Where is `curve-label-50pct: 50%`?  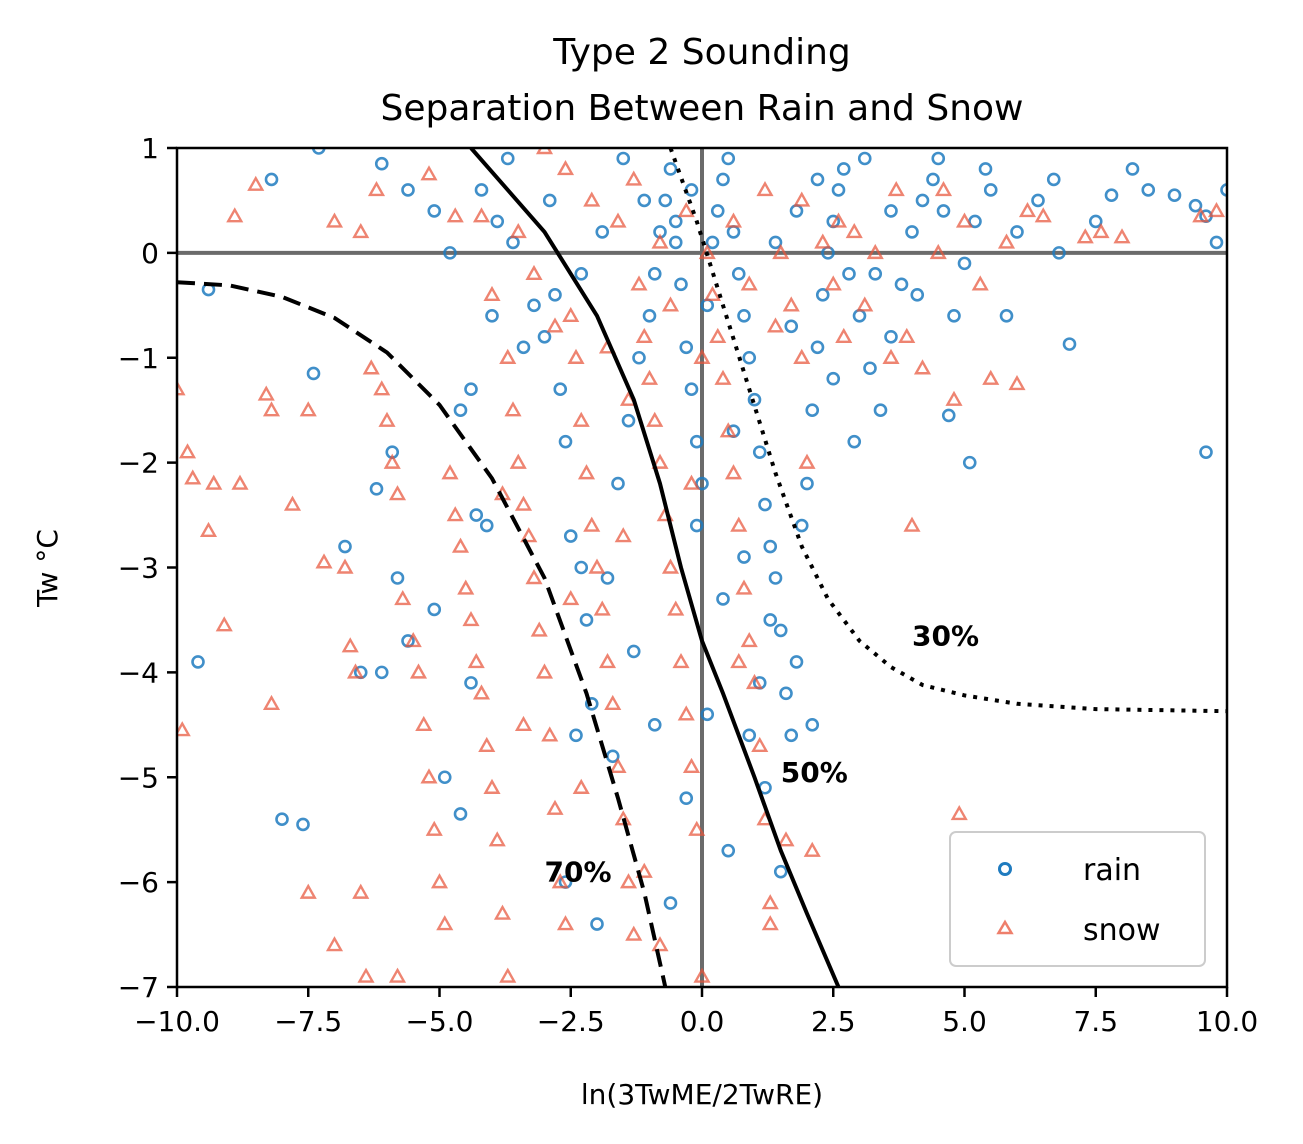
curve-label-50pct: 50% is located at coordinates (814, 772).